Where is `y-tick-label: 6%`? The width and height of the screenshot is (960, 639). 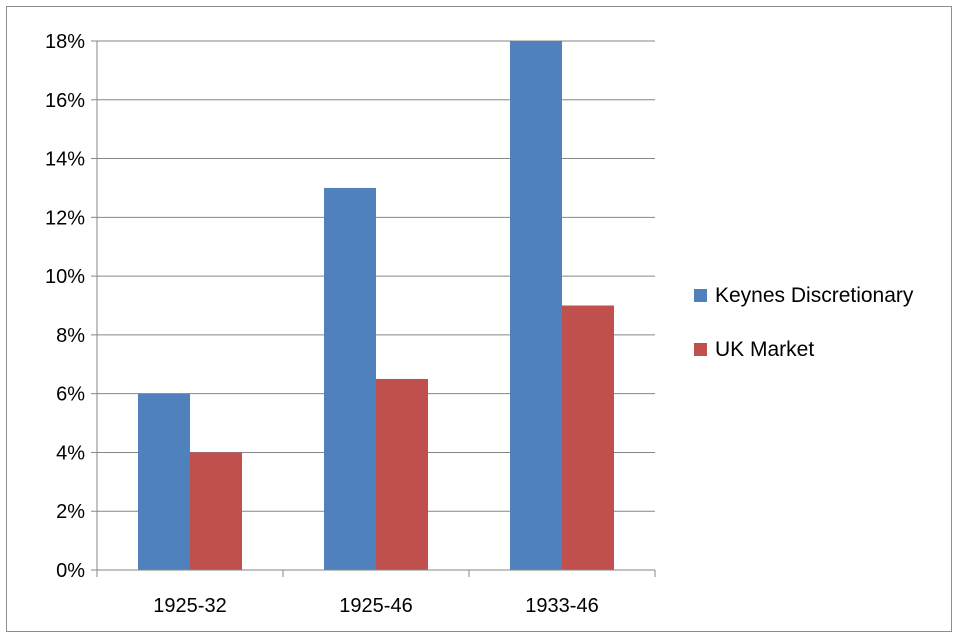
y-tick-label: 6% is located at coordinates (70, 395).